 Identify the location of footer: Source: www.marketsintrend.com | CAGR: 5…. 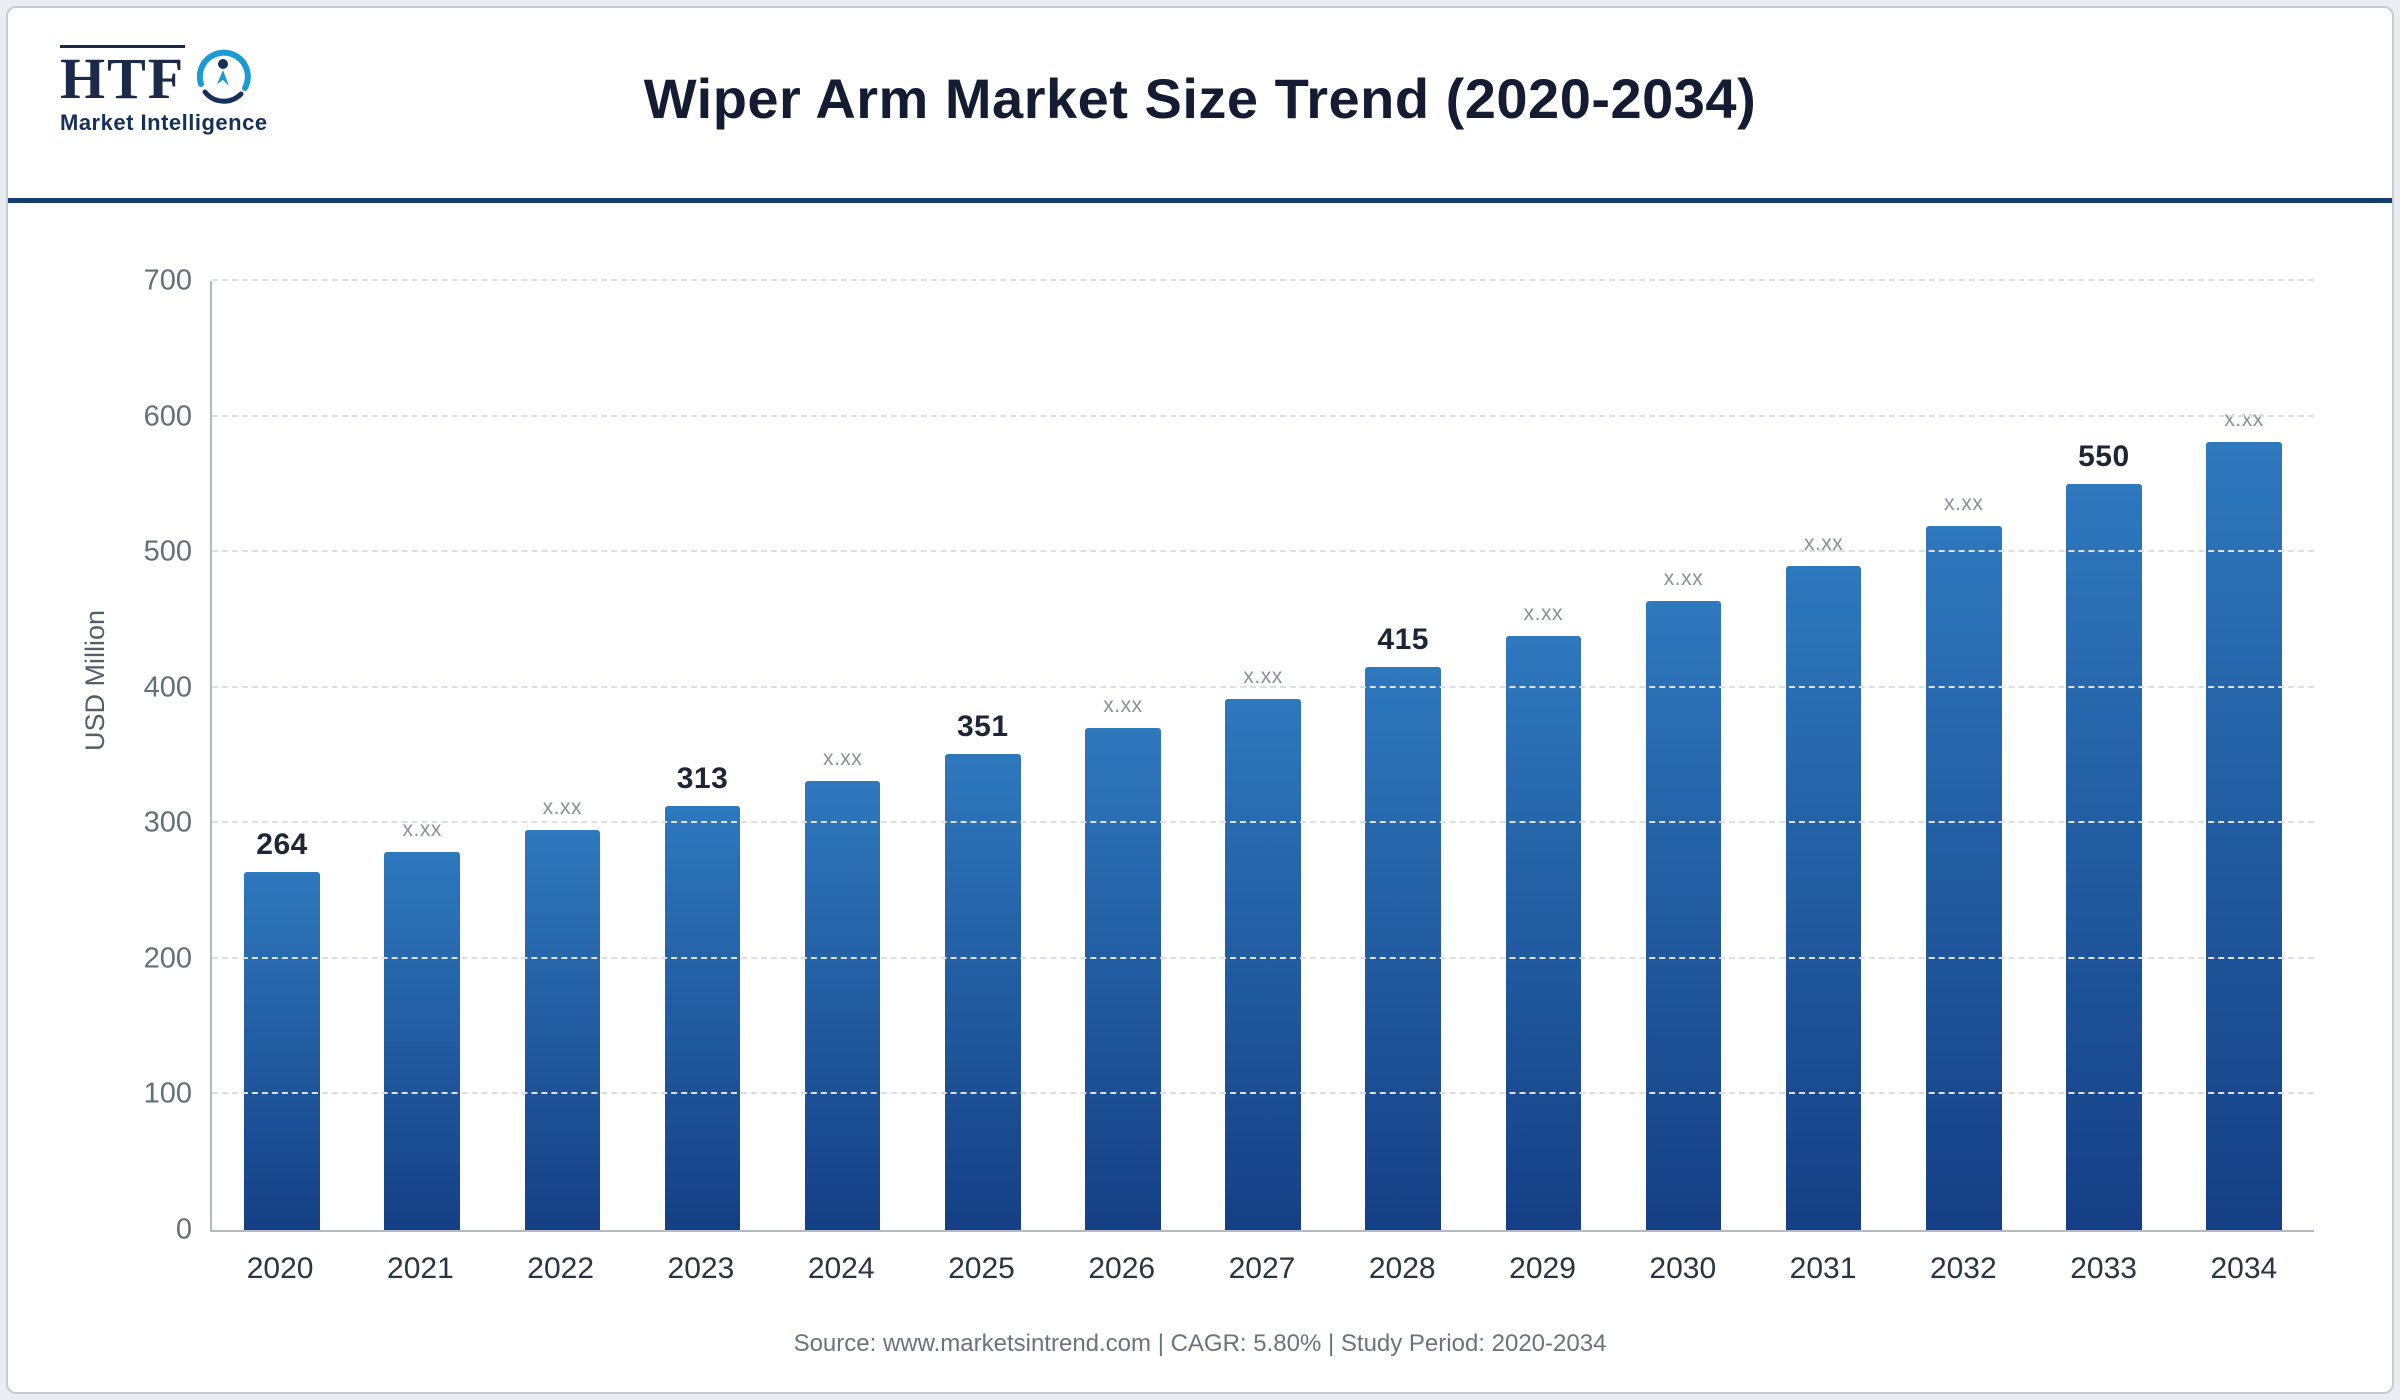
(1200, 1346).